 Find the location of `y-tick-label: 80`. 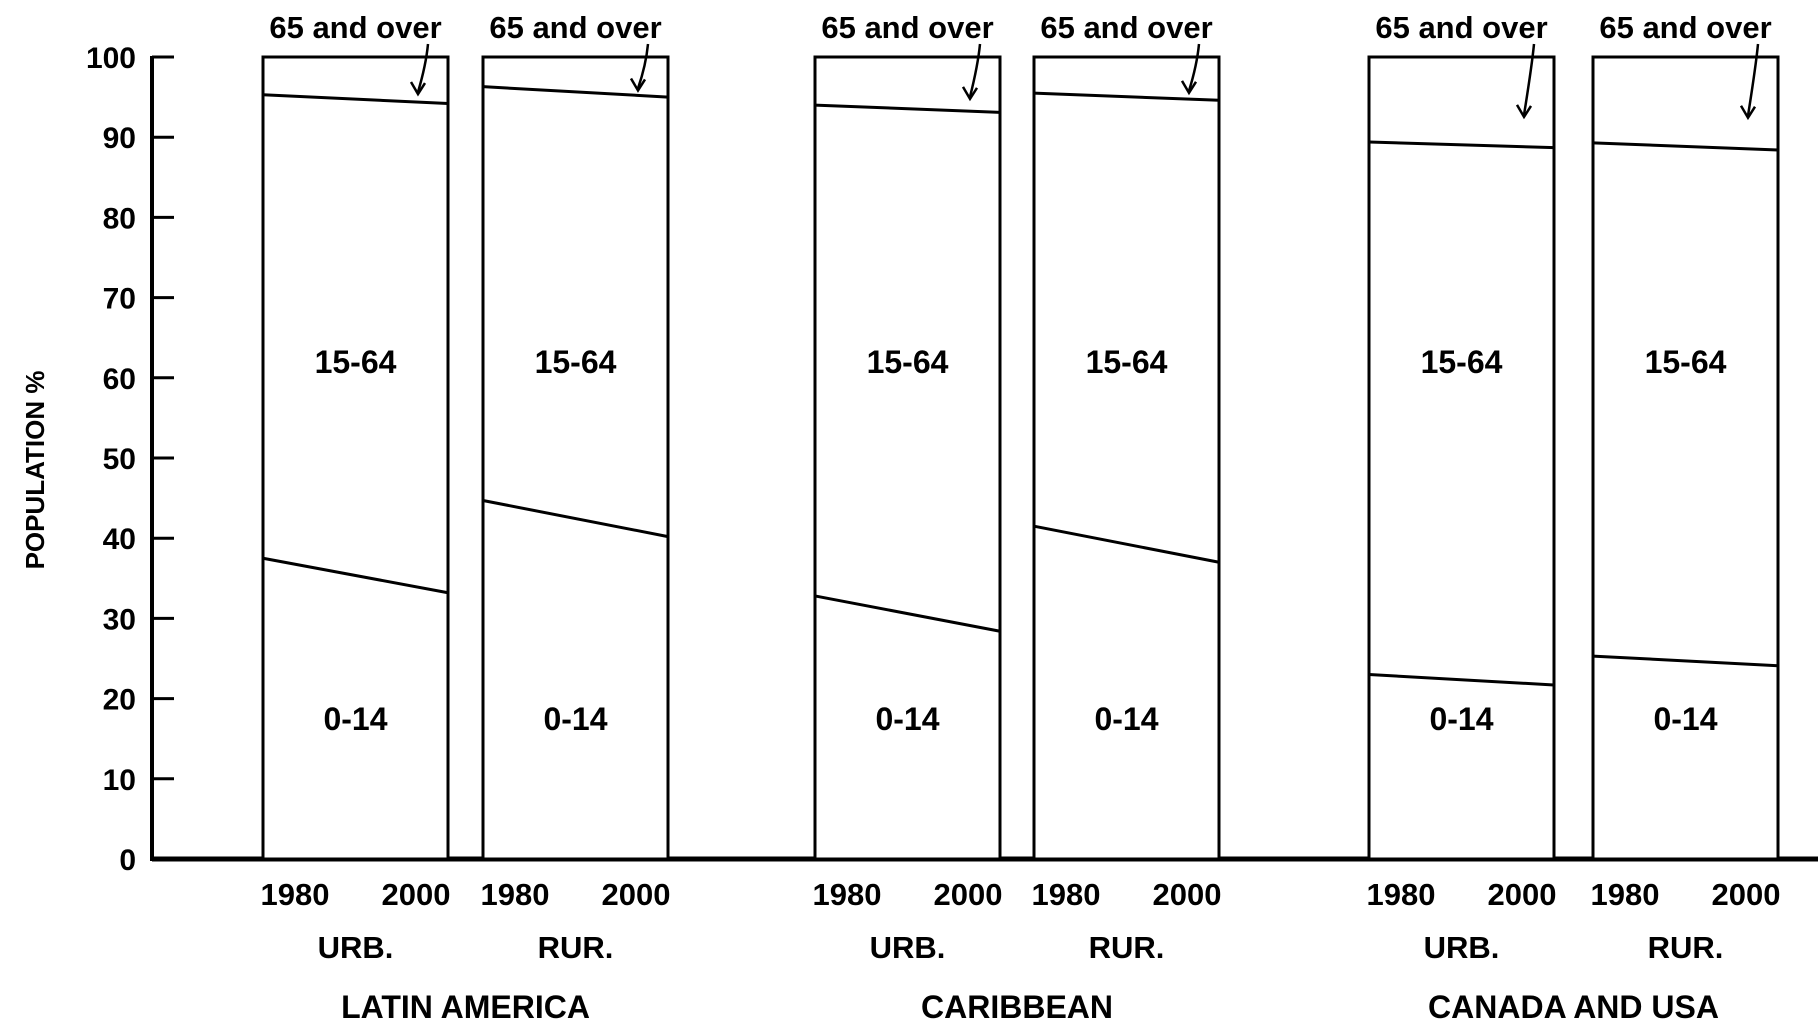

y-tick-label: 80 is located at coordinates (119, 218).